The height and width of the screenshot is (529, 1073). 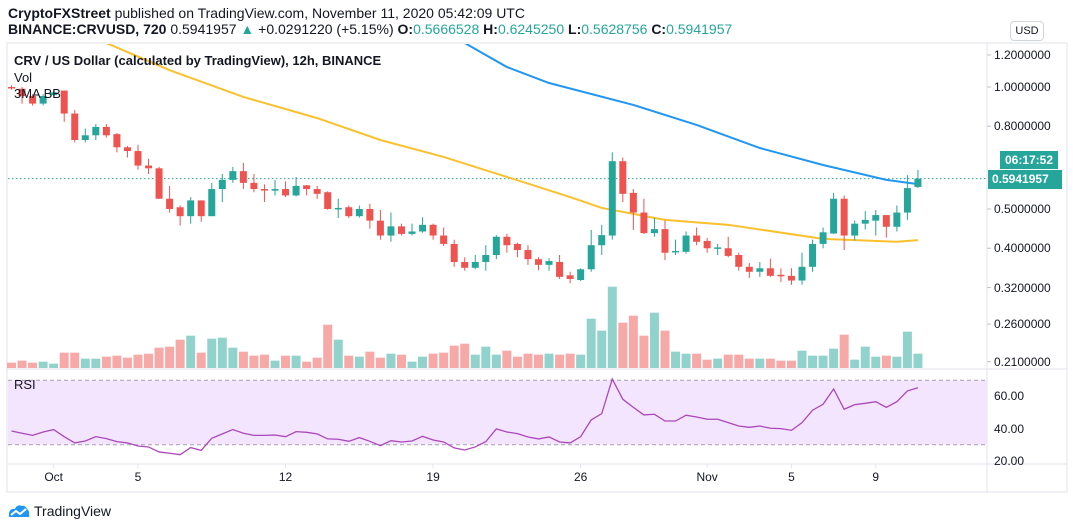 What do you see at coordinates (1022, 126) in the screenshot?
I see `price-tick-label: 0.8000000` at bounding box center [1022, 126].